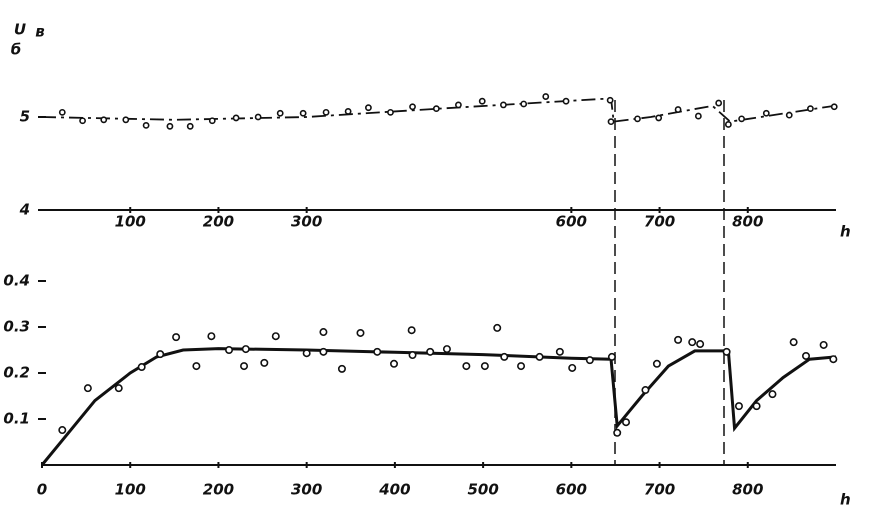 The image size is (879, 509). Describe the element at coordinates (394, 490) in the screenshot. I see `x-tick-label: 400` at that location.